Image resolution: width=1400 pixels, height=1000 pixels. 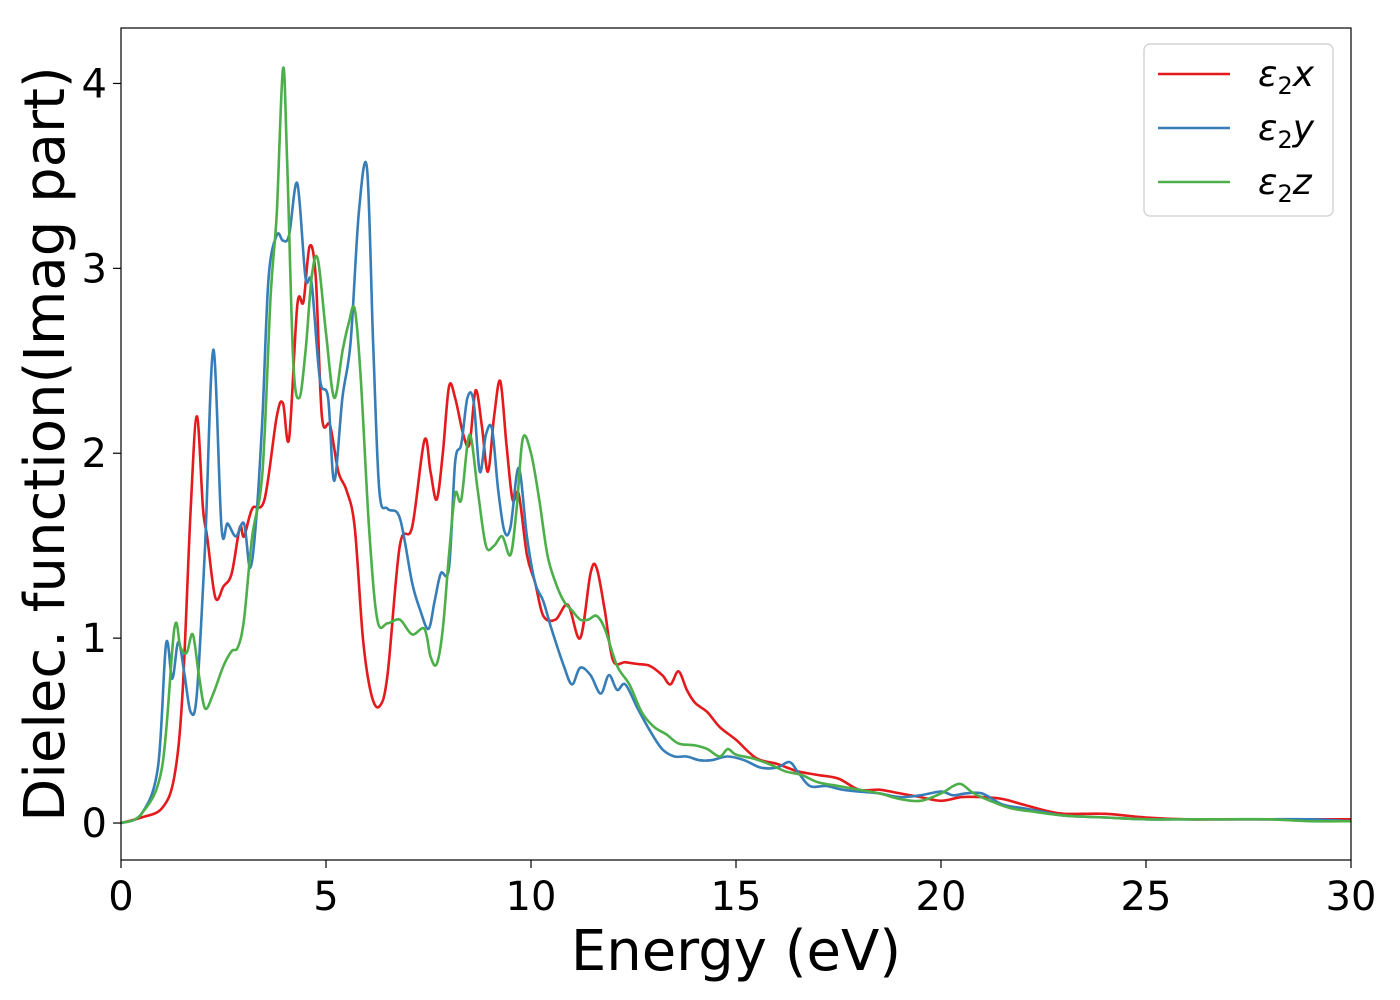 What do you see at coordinates (1146, 897) in the screenshot?
I see `x-tick-label: 25` at bounding box center [1146, 897].